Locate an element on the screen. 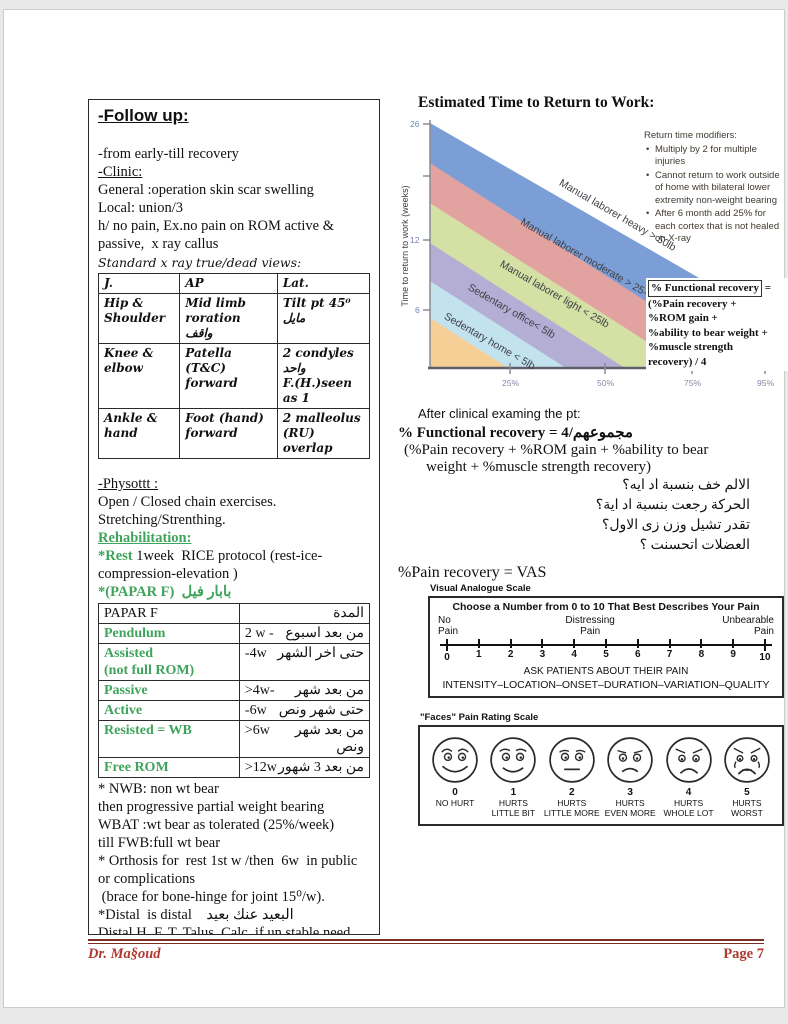 The width and height of the screenshot is (788, 1024). clinic-line: passive, x ray callus is located at coordinates (158, 244).